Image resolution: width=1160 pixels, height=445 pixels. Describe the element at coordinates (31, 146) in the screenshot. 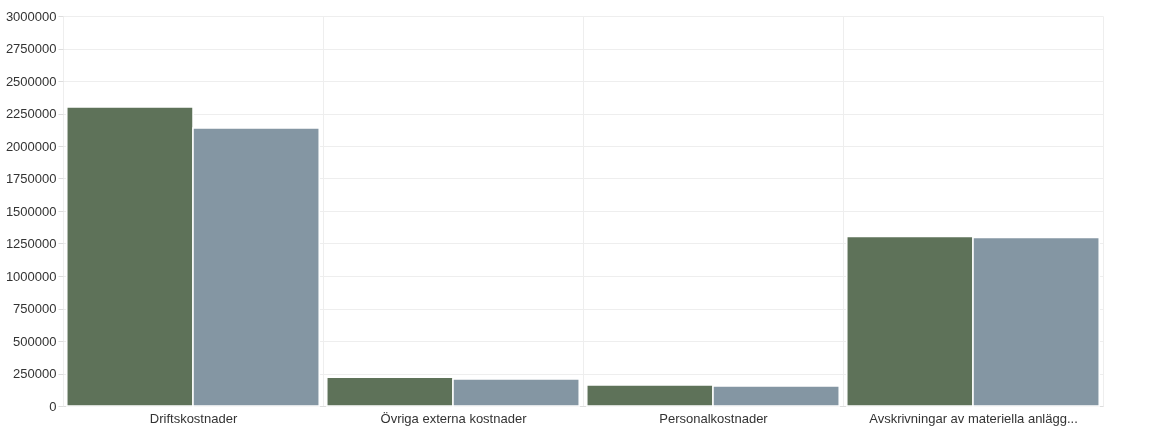

I see `y-tick-label: 2000000` at that location.